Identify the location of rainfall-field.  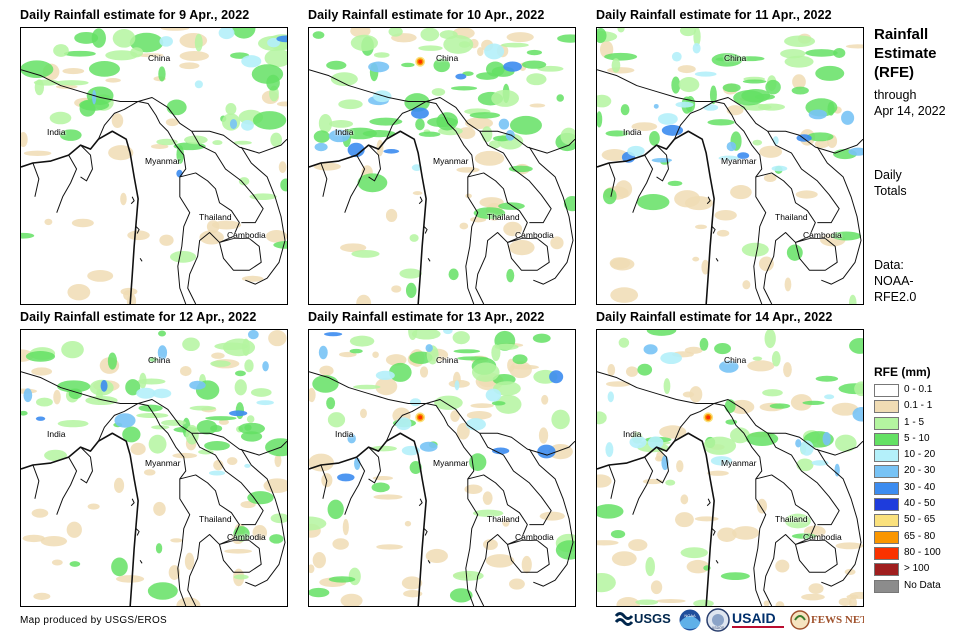
(442, 166).